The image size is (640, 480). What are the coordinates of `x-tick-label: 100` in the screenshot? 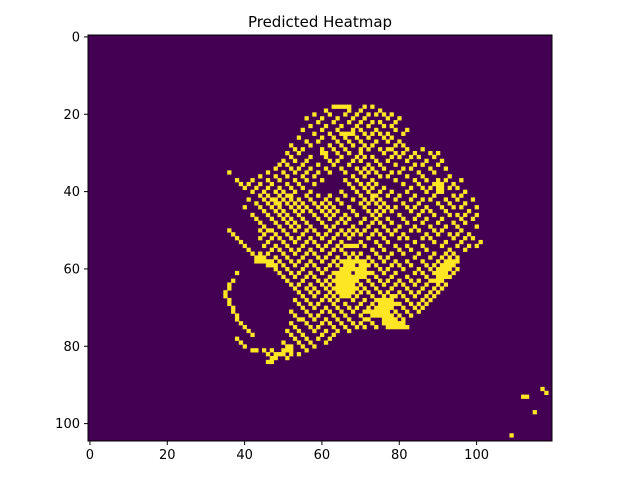 It's located at (476, 455).